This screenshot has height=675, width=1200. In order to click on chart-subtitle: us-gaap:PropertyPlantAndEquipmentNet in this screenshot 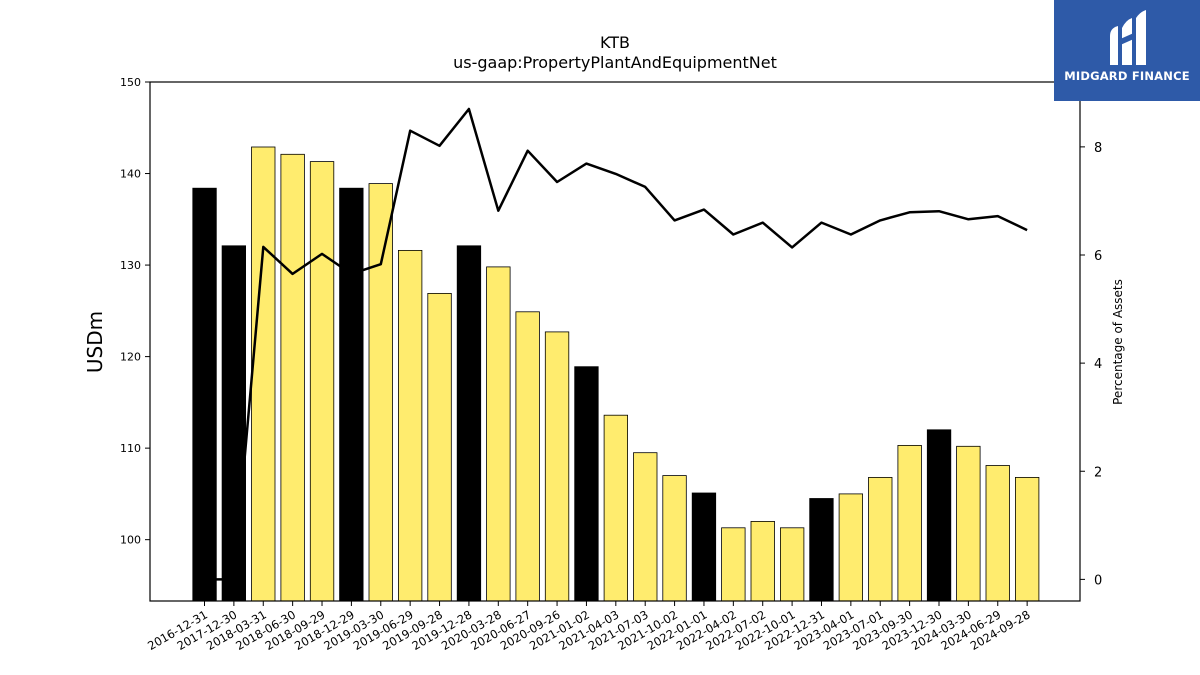, I will do `click(615, 62)`.